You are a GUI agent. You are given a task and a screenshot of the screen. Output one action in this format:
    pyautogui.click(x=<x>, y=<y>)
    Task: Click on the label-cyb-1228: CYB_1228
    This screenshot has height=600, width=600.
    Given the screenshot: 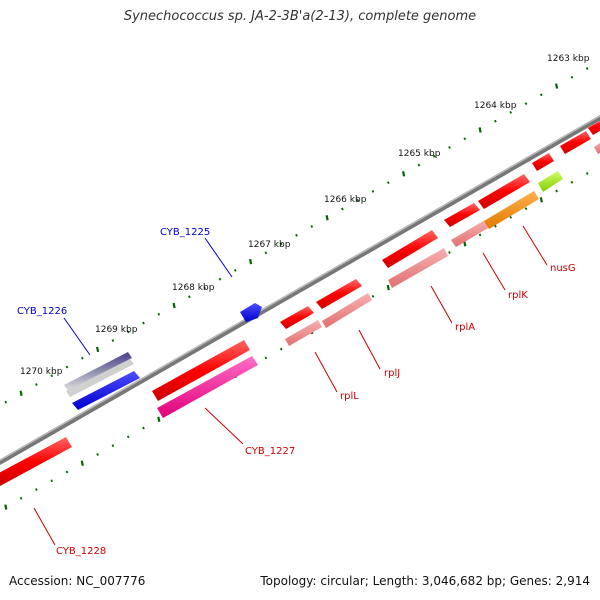 What is the action you would take?
    pyautogui.click(x=81, y=551)
    